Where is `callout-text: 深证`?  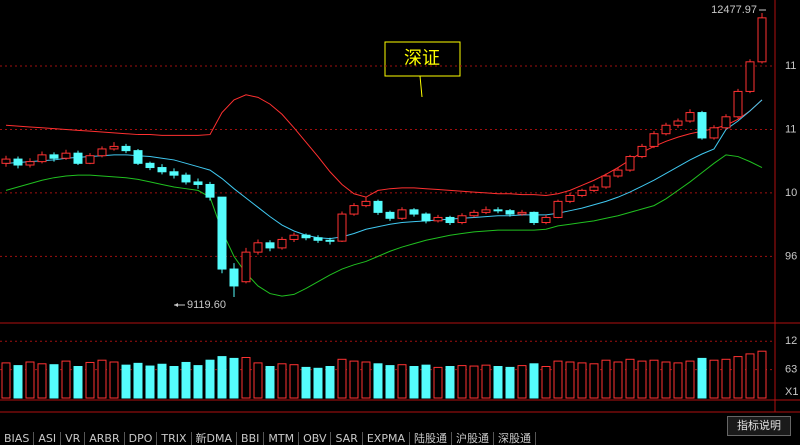
callout-text: 深证 is located at coordinates (422, 58).